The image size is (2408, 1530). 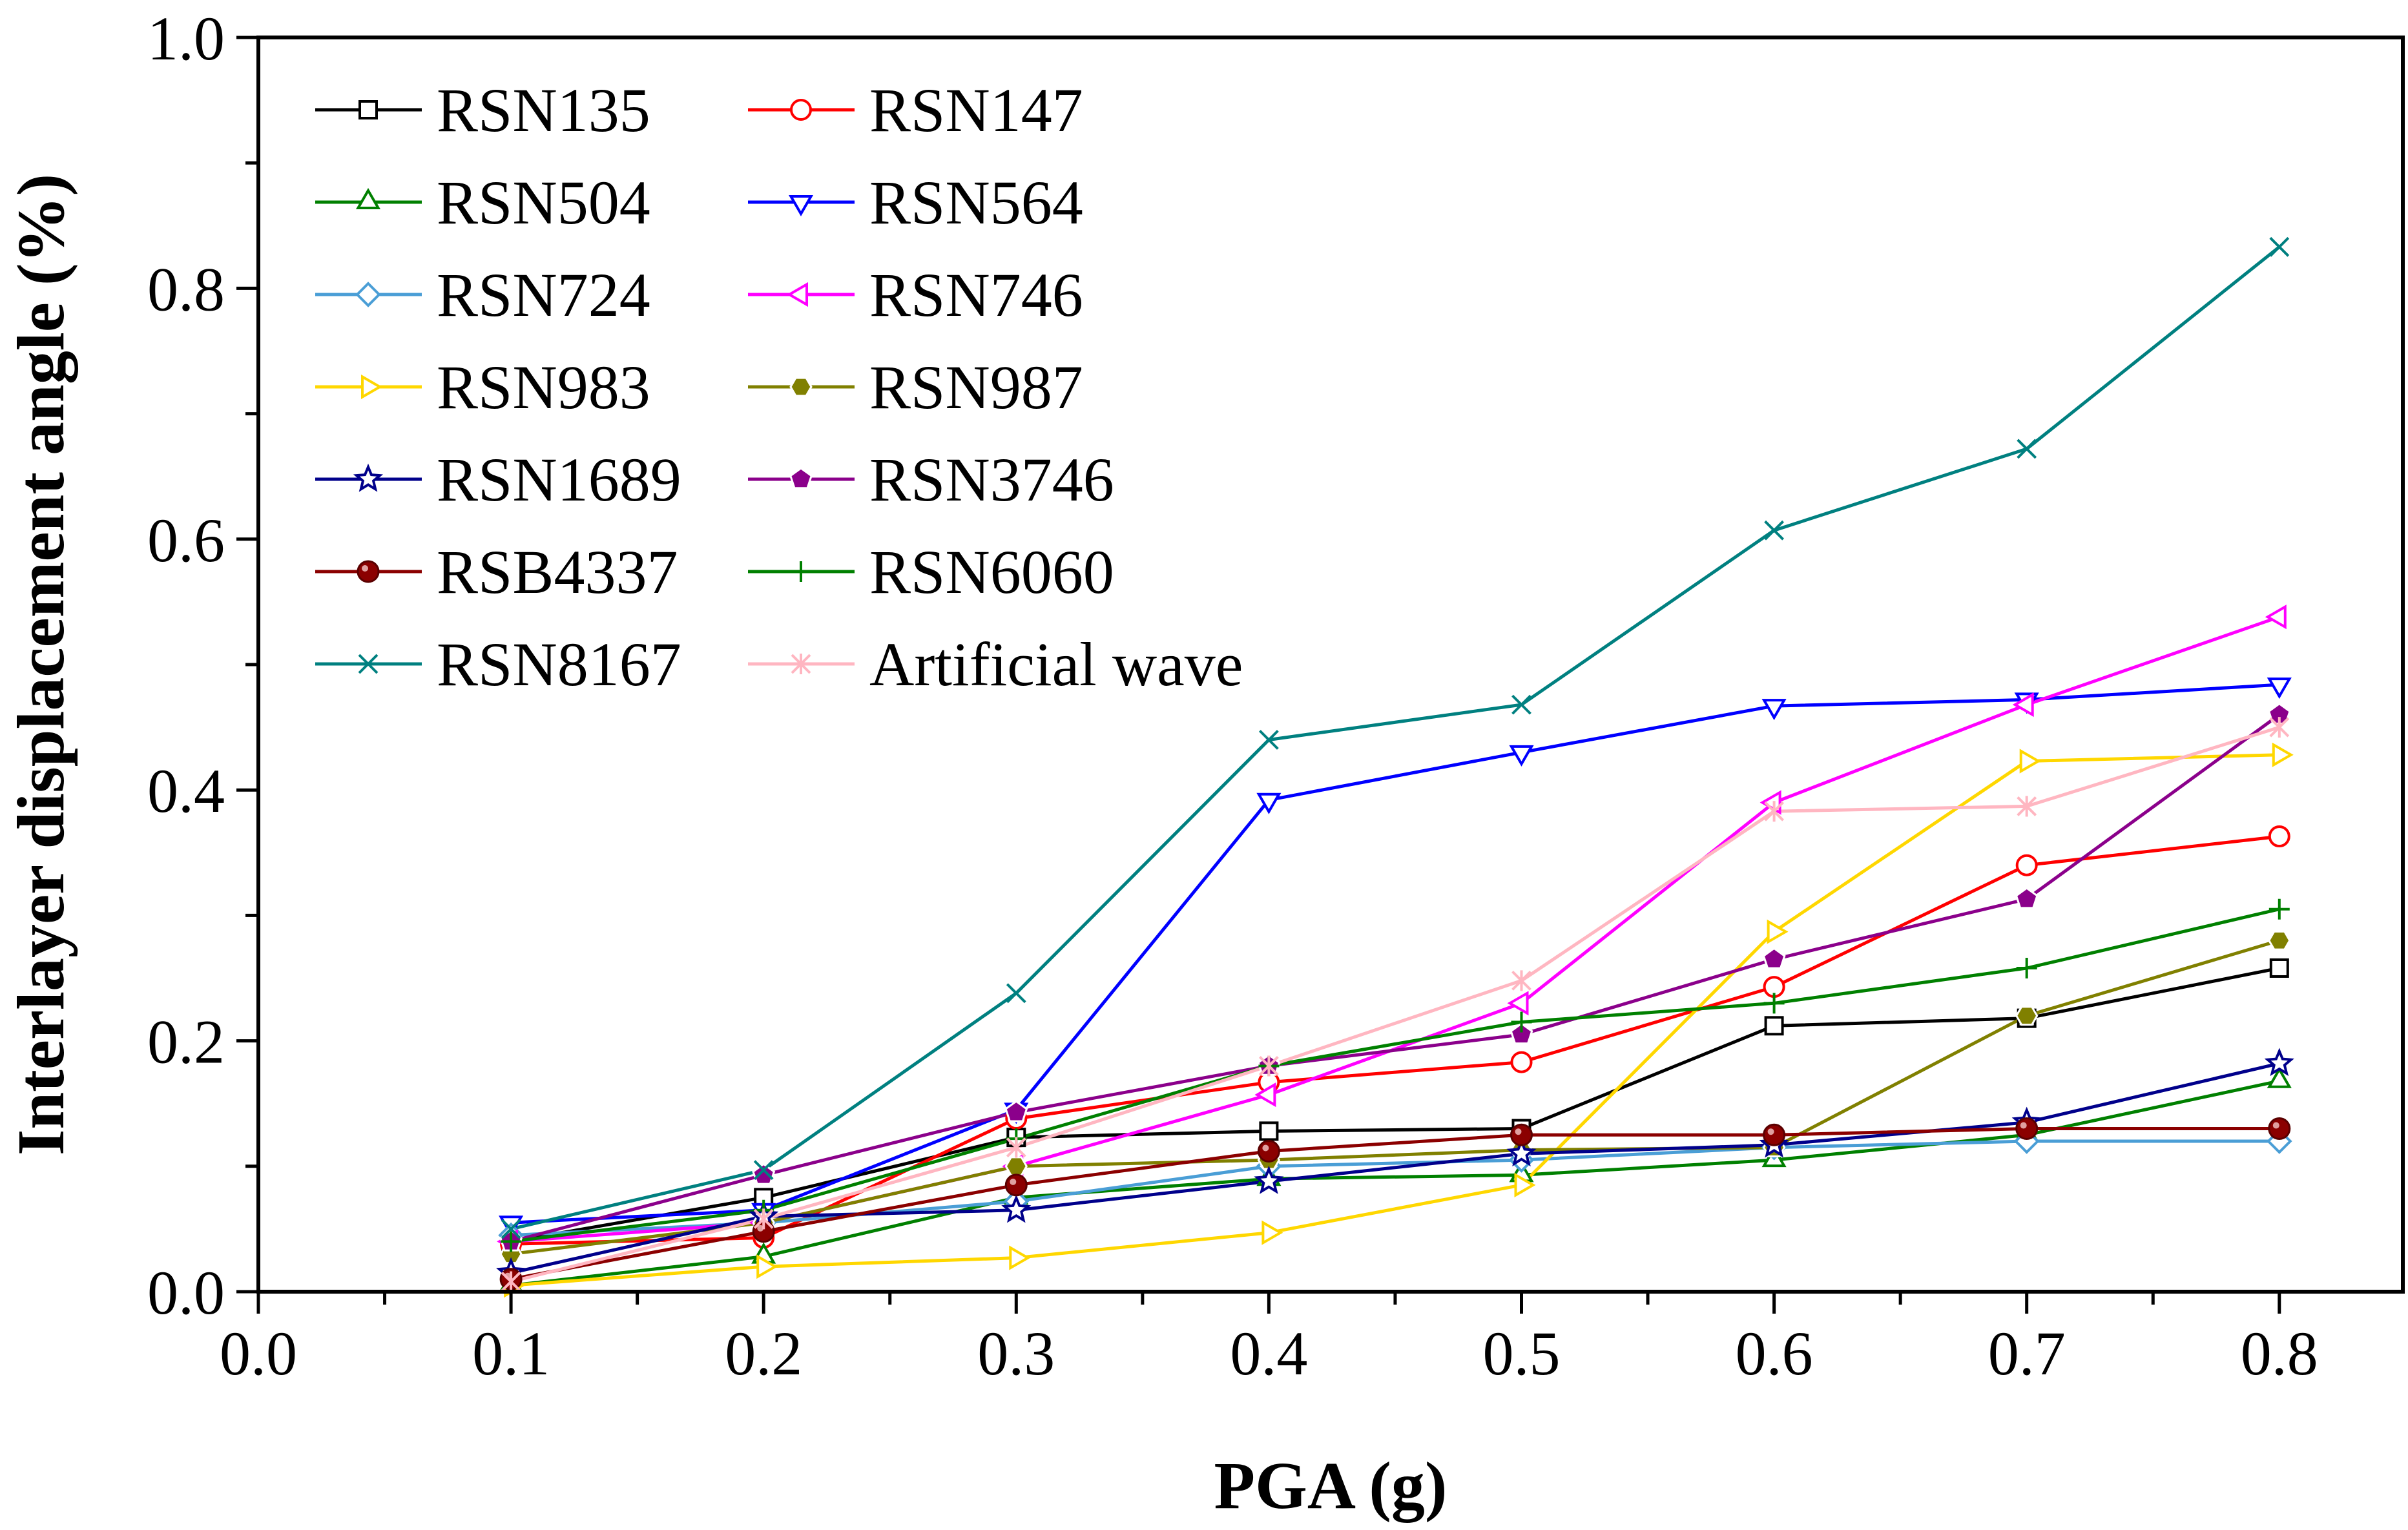 What do you see at coordinates (2279, 940) in the screenshot?
I see `data-point-rsn987` at bounding box center [2279, 940].